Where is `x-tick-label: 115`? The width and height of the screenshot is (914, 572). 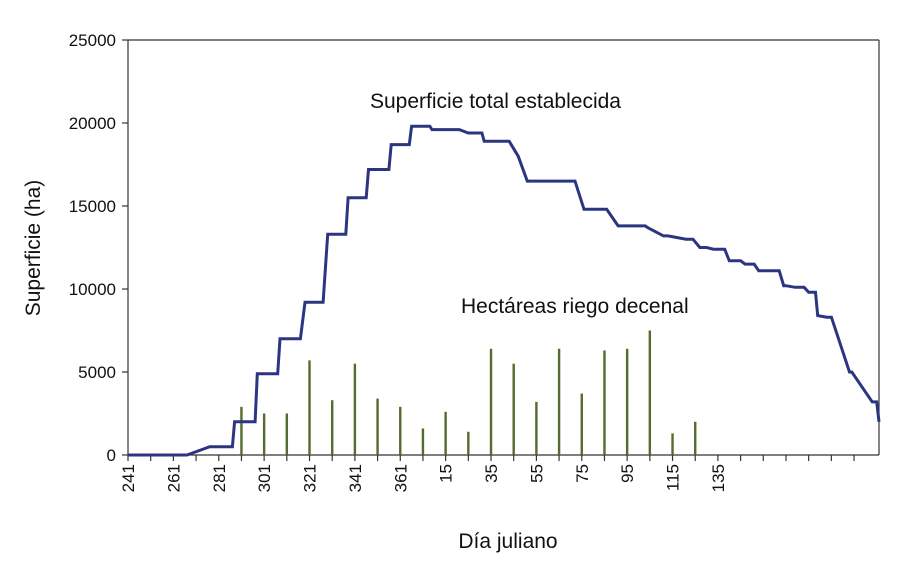 x-tick-label: 115 is located at coordinates (673, 477).